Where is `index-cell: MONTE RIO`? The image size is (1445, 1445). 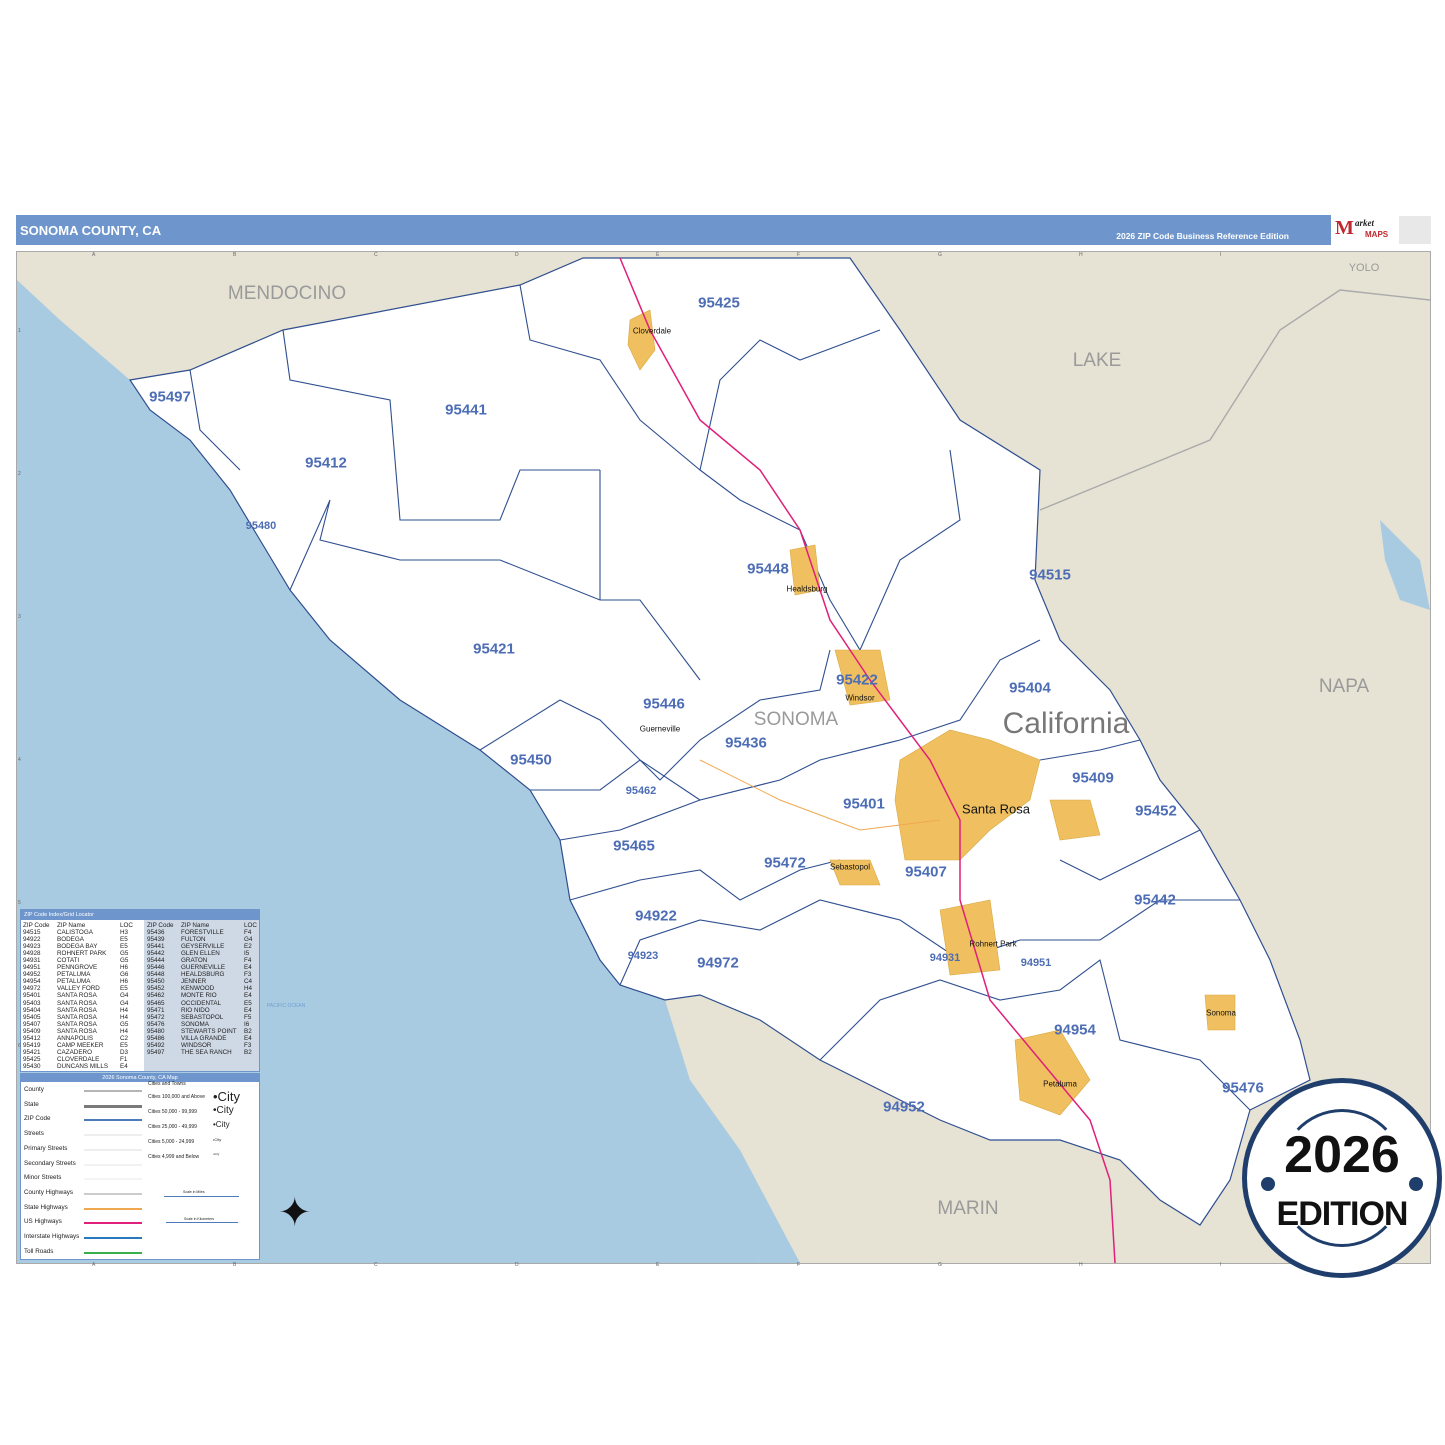
index-cell: MONTE RIO is located at coordinates (199, 996).